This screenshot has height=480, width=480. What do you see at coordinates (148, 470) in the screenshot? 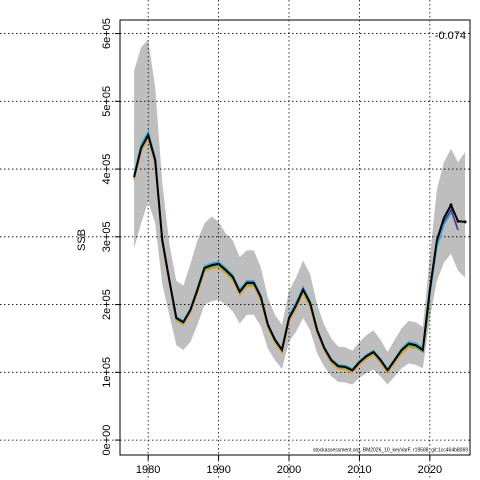
I see `x-tick-label: 1980` at bounding box center [148, 470].